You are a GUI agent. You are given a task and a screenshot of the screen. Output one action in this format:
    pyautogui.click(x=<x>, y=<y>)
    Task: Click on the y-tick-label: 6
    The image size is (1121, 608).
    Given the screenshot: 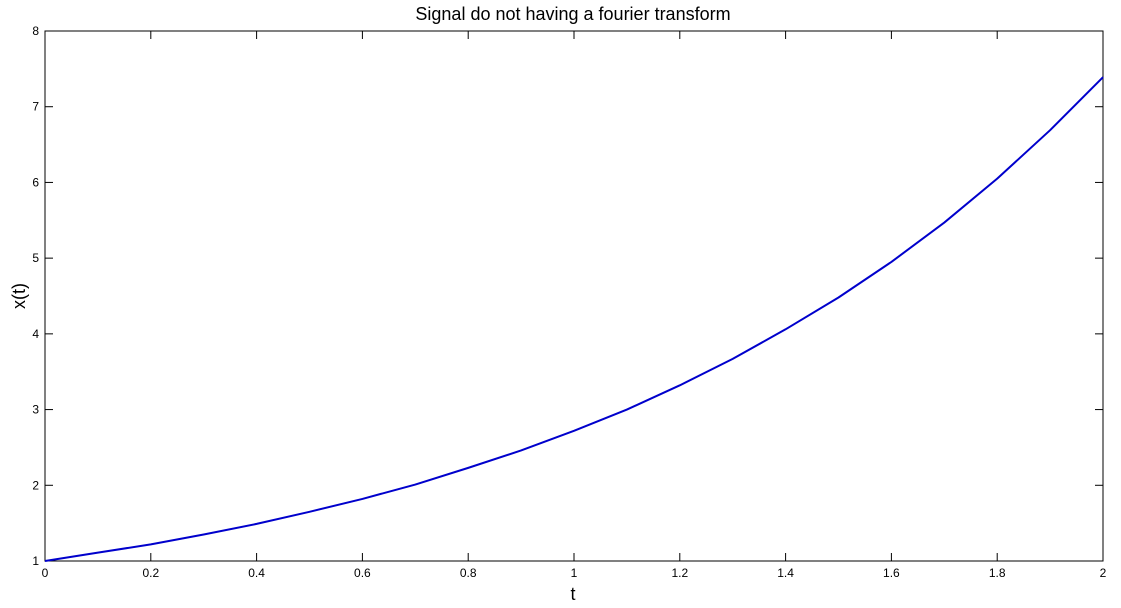 What is the action you would take?
    pyautogui.click(x=35, y=182)
    